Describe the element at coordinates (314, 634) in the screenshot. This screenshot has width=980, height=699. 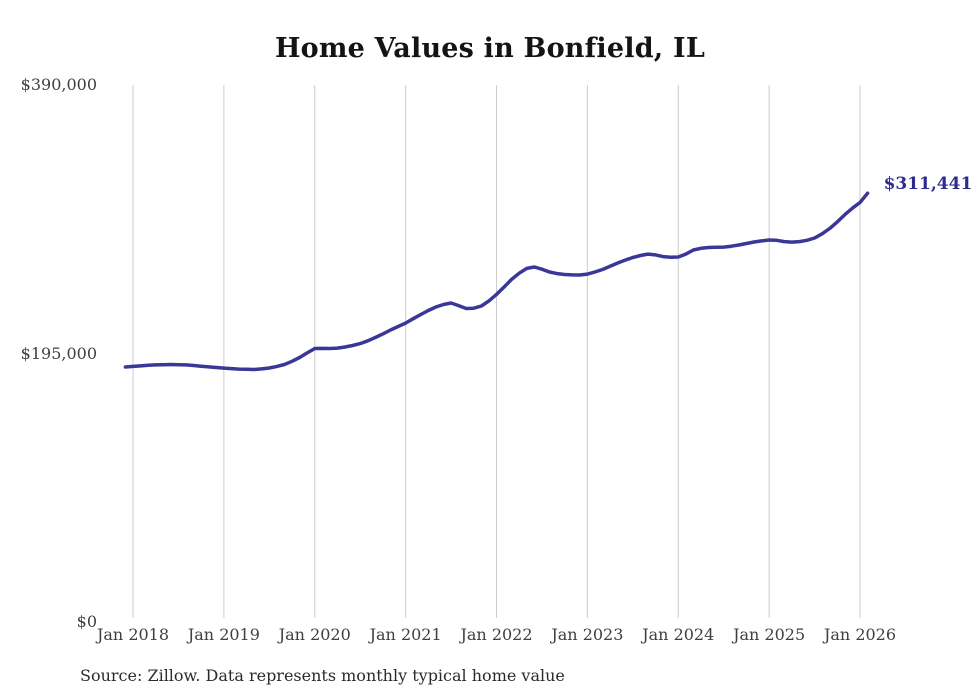
I see `x-tick-label: Jan 2020` at that location.